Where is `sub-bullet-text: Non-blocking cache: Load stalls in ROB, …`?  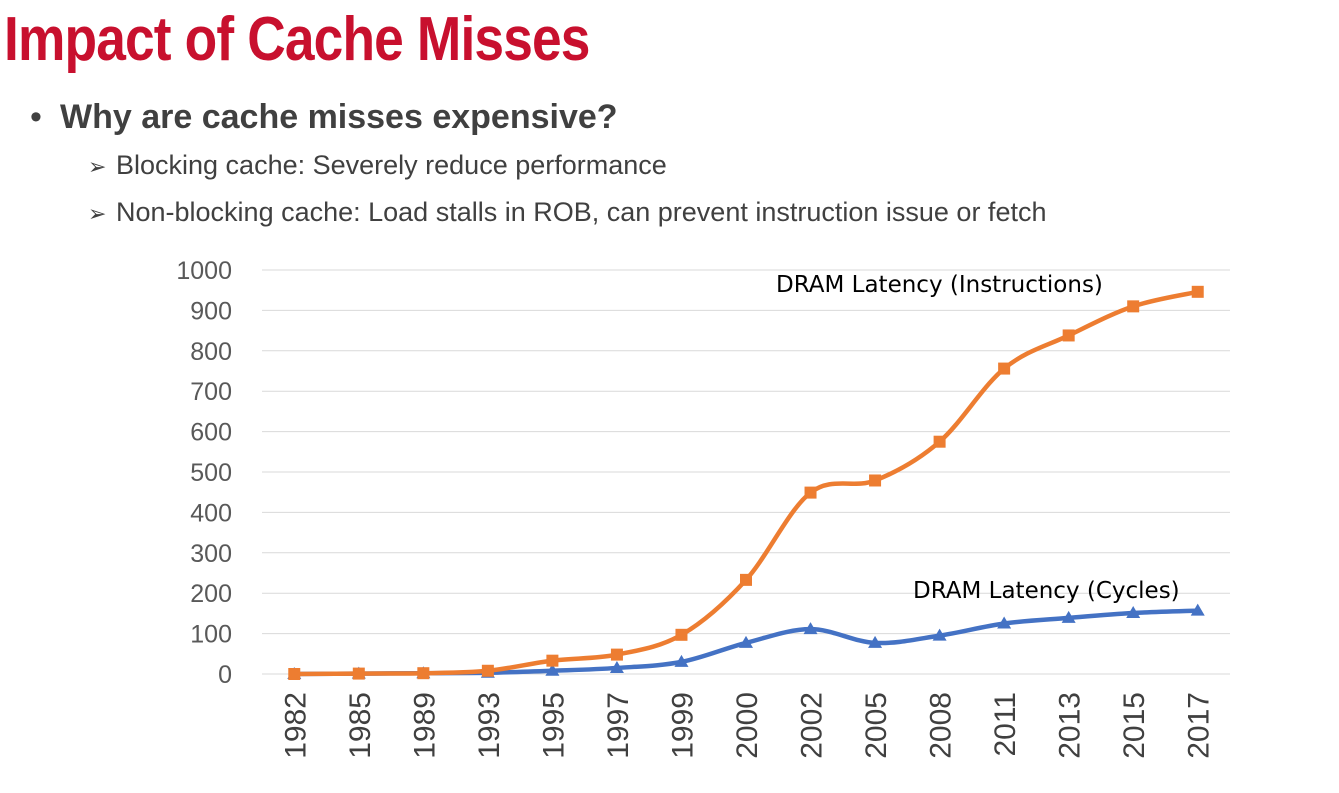 sub-bullet-text: Non-blocking cache: Load stalls in ROB, … is located at coordinates (581, 212).